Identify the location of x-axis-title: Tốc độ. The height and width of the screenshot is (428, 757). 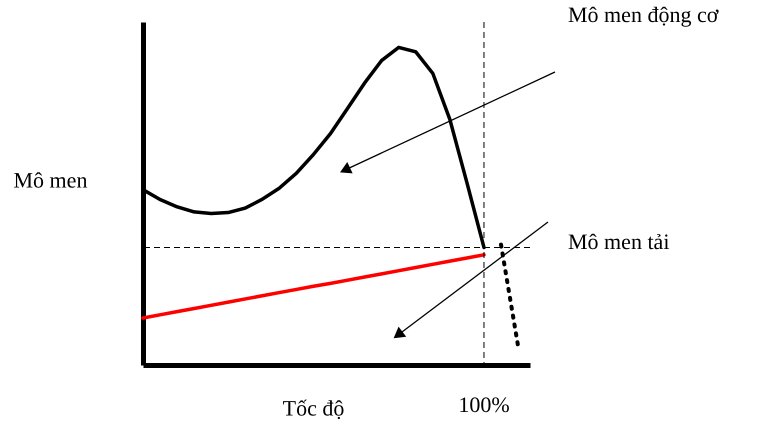
(313, 408).